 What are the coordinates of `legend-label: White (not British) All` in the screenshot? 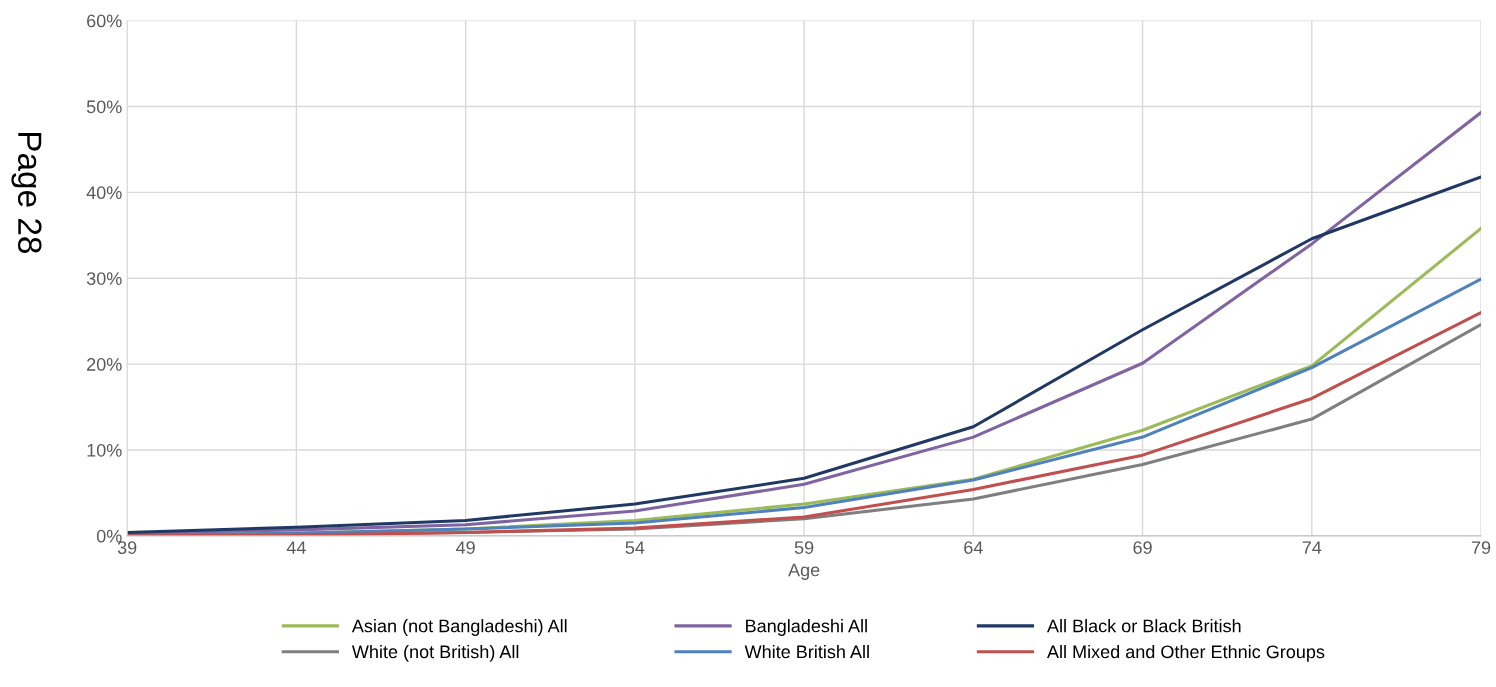 It's located at (435, 653).